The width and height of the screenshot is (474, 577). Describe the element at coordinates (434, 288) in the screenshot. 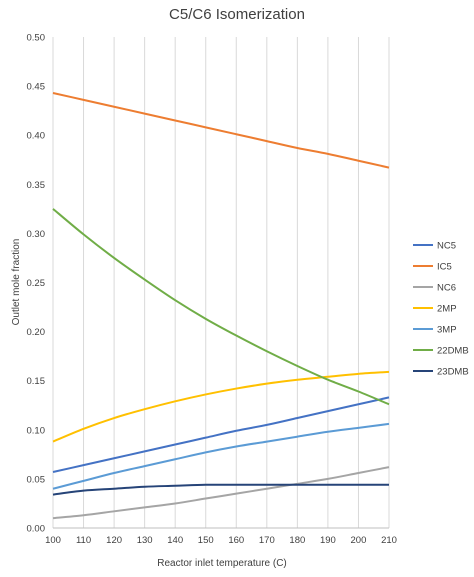

I see `legend-item-nc6: NC6` at that location.